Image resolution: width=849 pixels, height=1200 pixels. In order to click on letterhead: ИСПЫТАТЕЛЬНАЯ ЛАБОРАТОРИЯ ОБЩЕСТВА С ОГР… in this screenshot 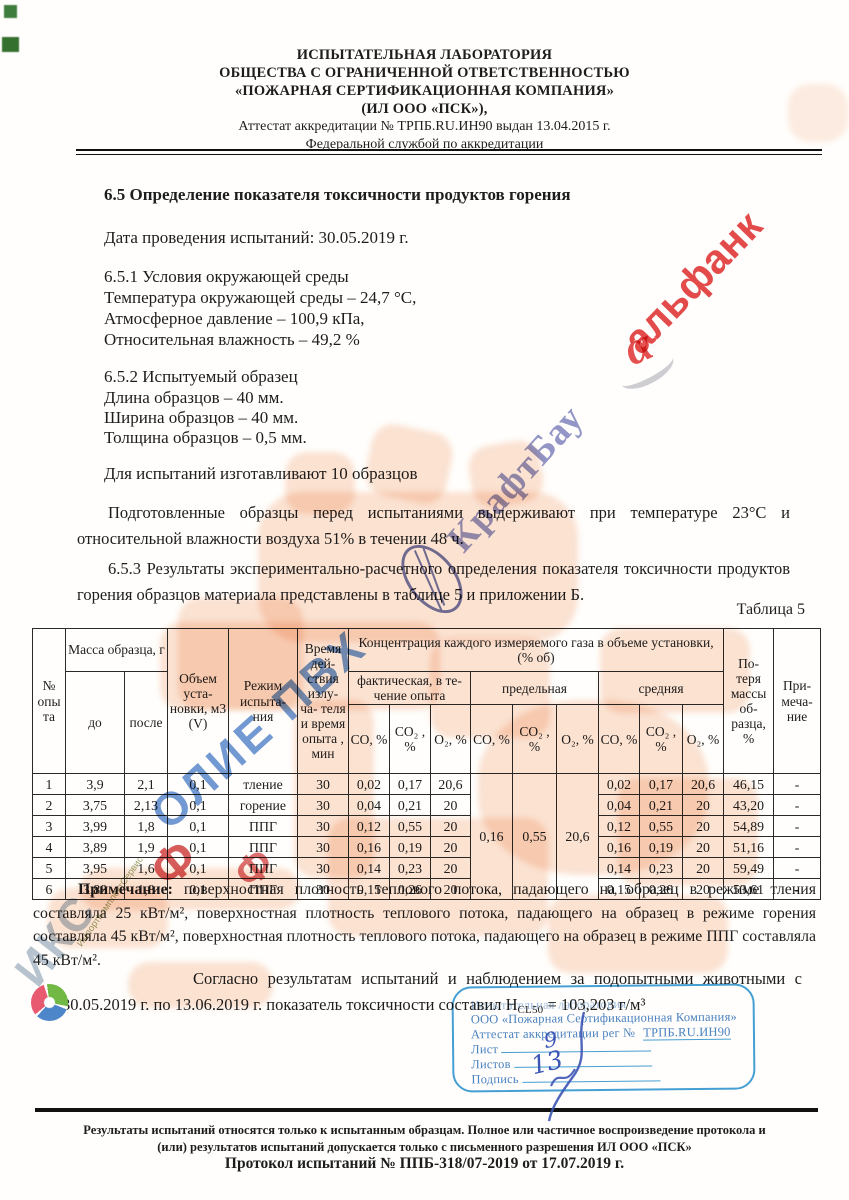, I will do `click(424, 100)`.